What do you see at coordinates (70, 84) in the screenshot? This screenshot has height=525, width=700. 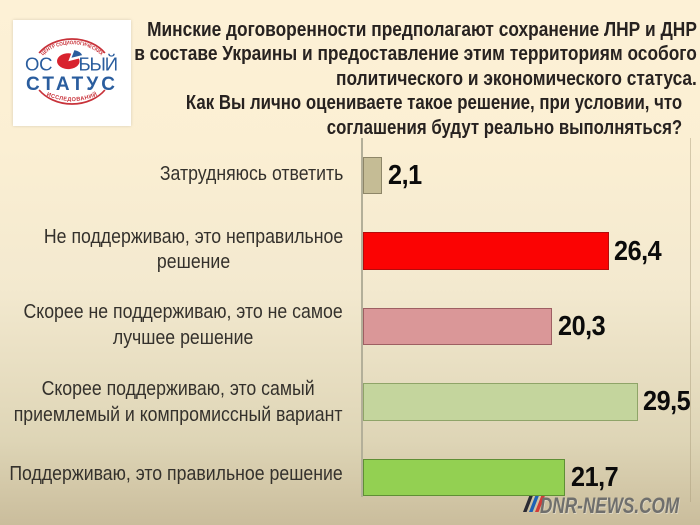 I see `svg-text: СТАТУС` at bounding box center [70, 84].